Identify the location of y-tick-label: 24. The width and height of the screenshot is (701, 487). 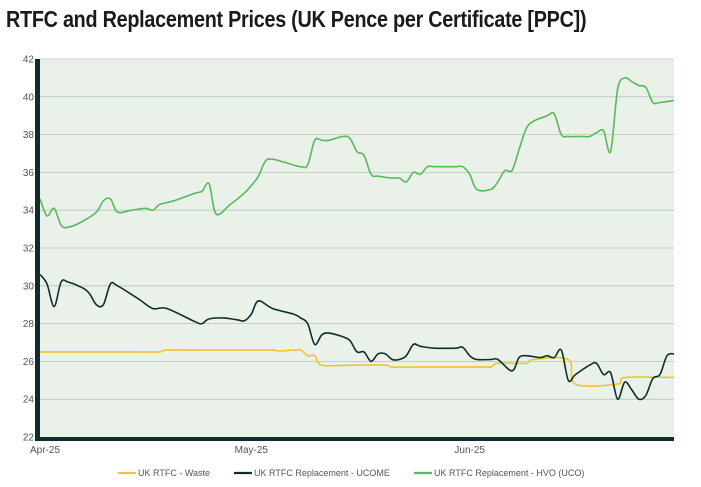
(29, 400).